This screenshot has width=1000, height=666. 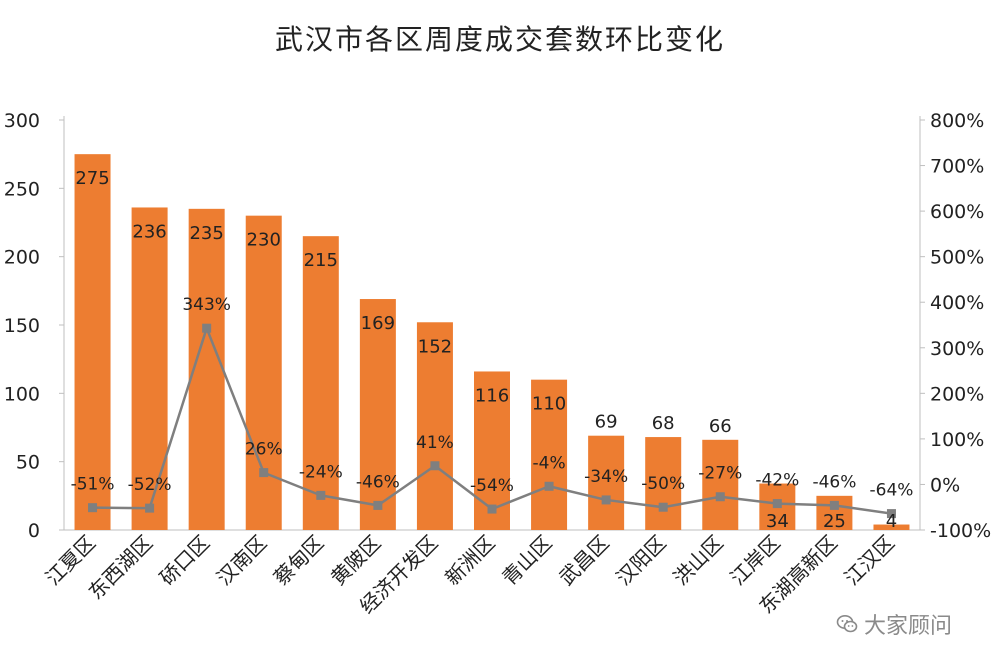 I want to click on line-value-label: -42%, so click(x=777, y=481).